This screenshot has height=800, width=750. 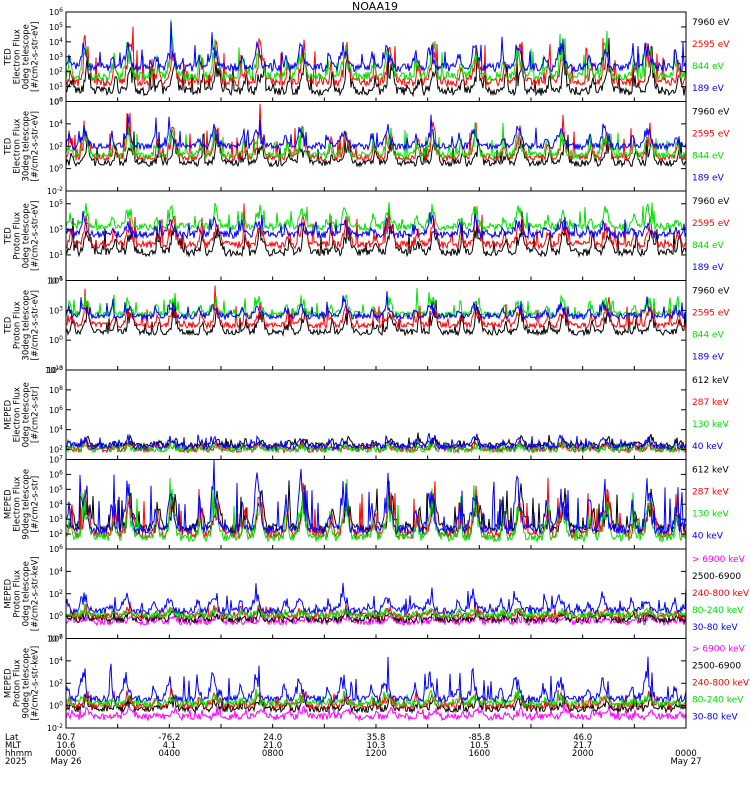 I want to click on y-tick-label: 10⁻³, so click(x=55, y=370).